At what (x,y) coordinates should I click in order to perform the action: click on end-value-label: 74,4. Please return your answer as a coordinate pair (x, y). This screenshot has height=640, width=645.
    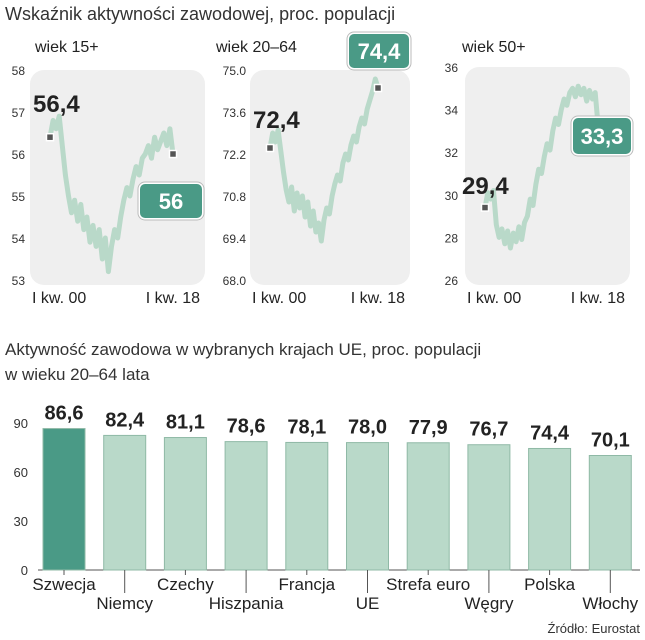
    Looking at the image, I should click on (380, 51).